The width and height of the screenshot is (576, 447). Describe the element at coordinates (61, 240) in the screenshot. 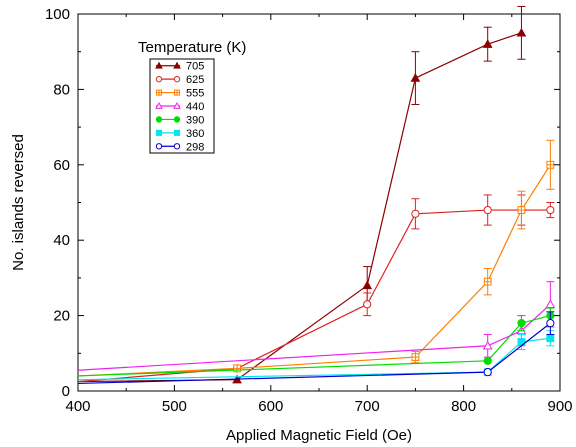

I see `y-tick-label: 40` at that location.